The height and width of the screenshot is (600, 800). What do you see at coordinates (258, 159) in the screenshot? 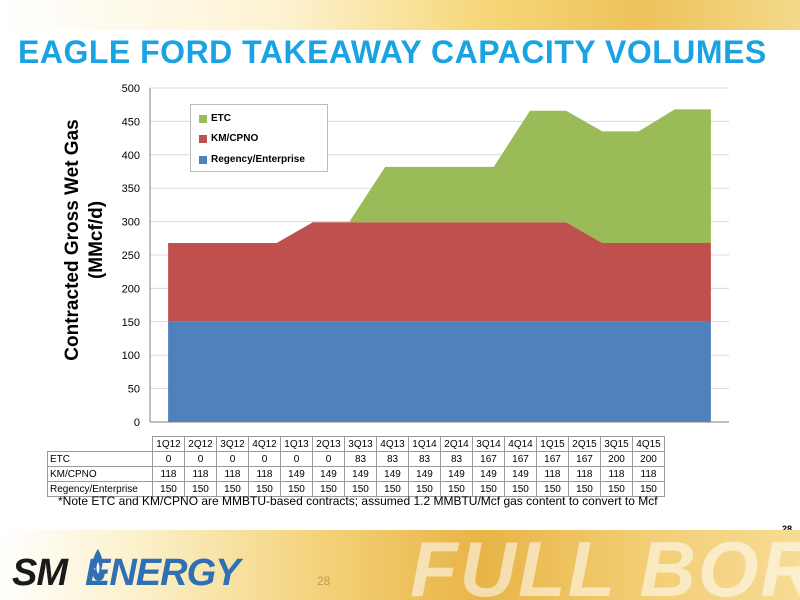
I see `legend-label-regency-enterprise: Regency/Enterprise` at bounding box center [258, 159].